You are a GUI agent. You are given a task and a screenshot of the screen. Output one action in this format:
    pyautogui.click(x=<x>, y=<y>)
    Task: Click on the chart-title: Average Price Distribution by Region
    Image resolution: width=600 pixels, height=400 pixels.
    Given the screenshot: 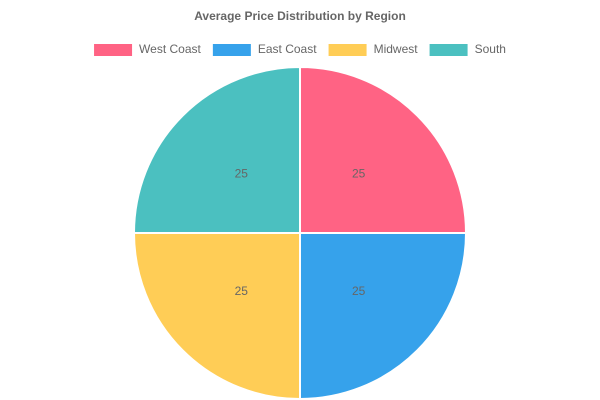 What is the action you would take?
    pyautogui.click(x=300, y=16)
    